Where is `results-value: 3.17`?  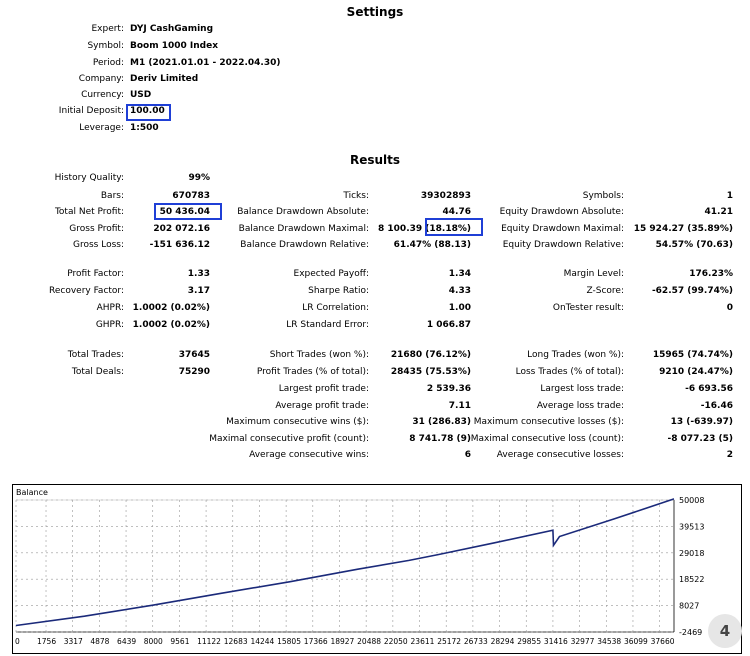 results-value: 3.17 is located at coordinates (198, 291).